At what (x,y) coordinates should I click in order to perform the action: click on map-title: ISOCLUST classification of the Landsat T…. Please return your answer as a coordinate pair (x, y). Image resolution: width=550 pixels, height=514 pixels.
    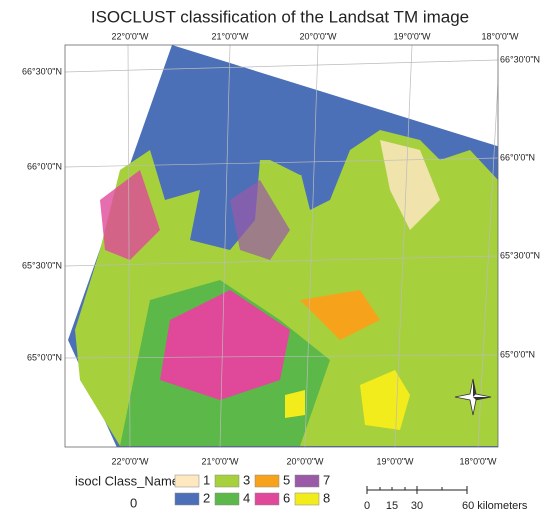
    Looking at the image, I should click on (280, 16).